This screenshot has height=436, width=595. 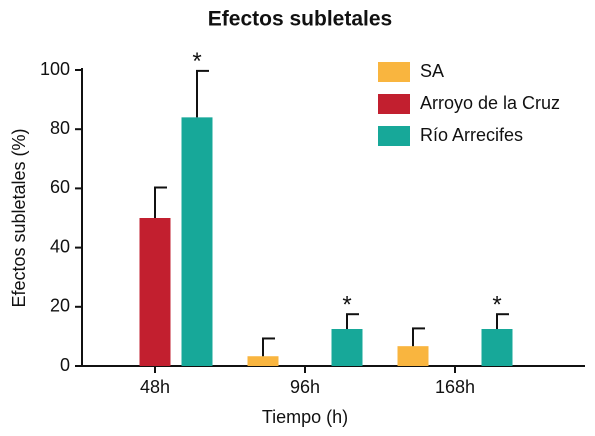 I want to click on x-axis-label: Tiempo (h), so click(x=305, y=417).